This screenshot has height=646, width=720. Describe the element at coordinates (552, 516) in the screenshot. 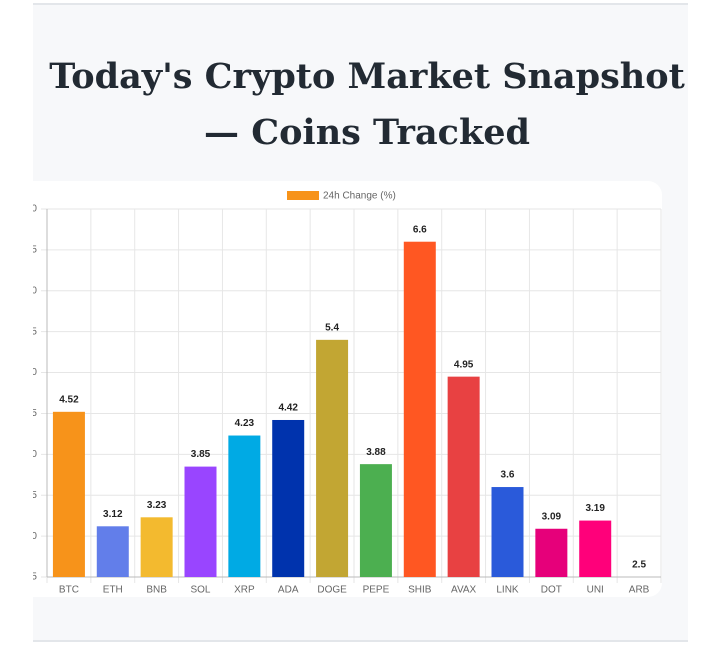

I see `data-label: 3.09` at that location.